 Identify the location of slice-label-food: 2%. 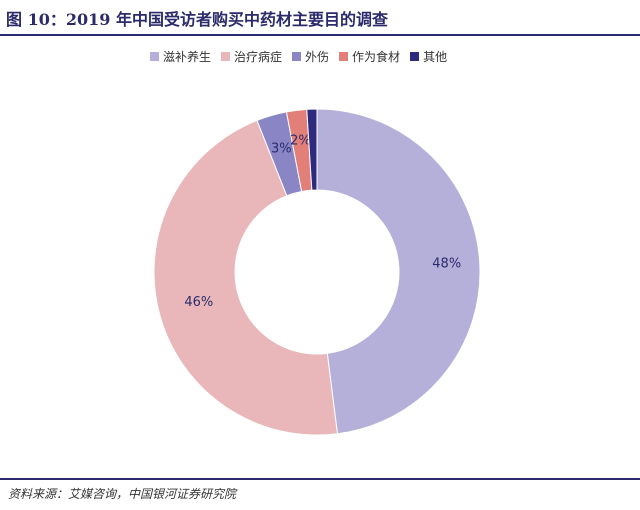
(300, 141).